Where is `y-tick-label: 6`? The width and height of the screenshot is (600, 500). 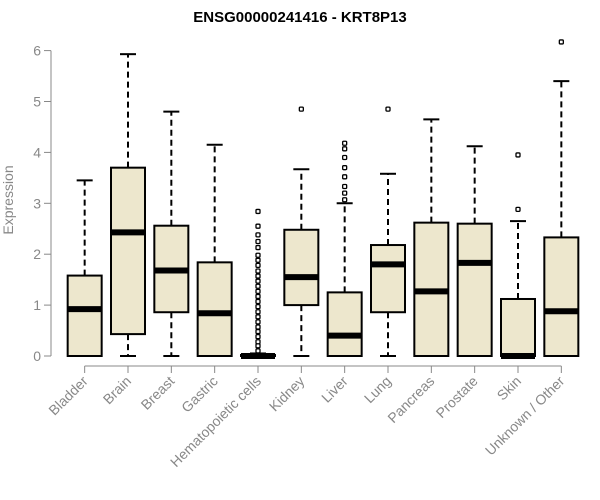 y-tick-label: 6 is located at coordinates (37, 51).